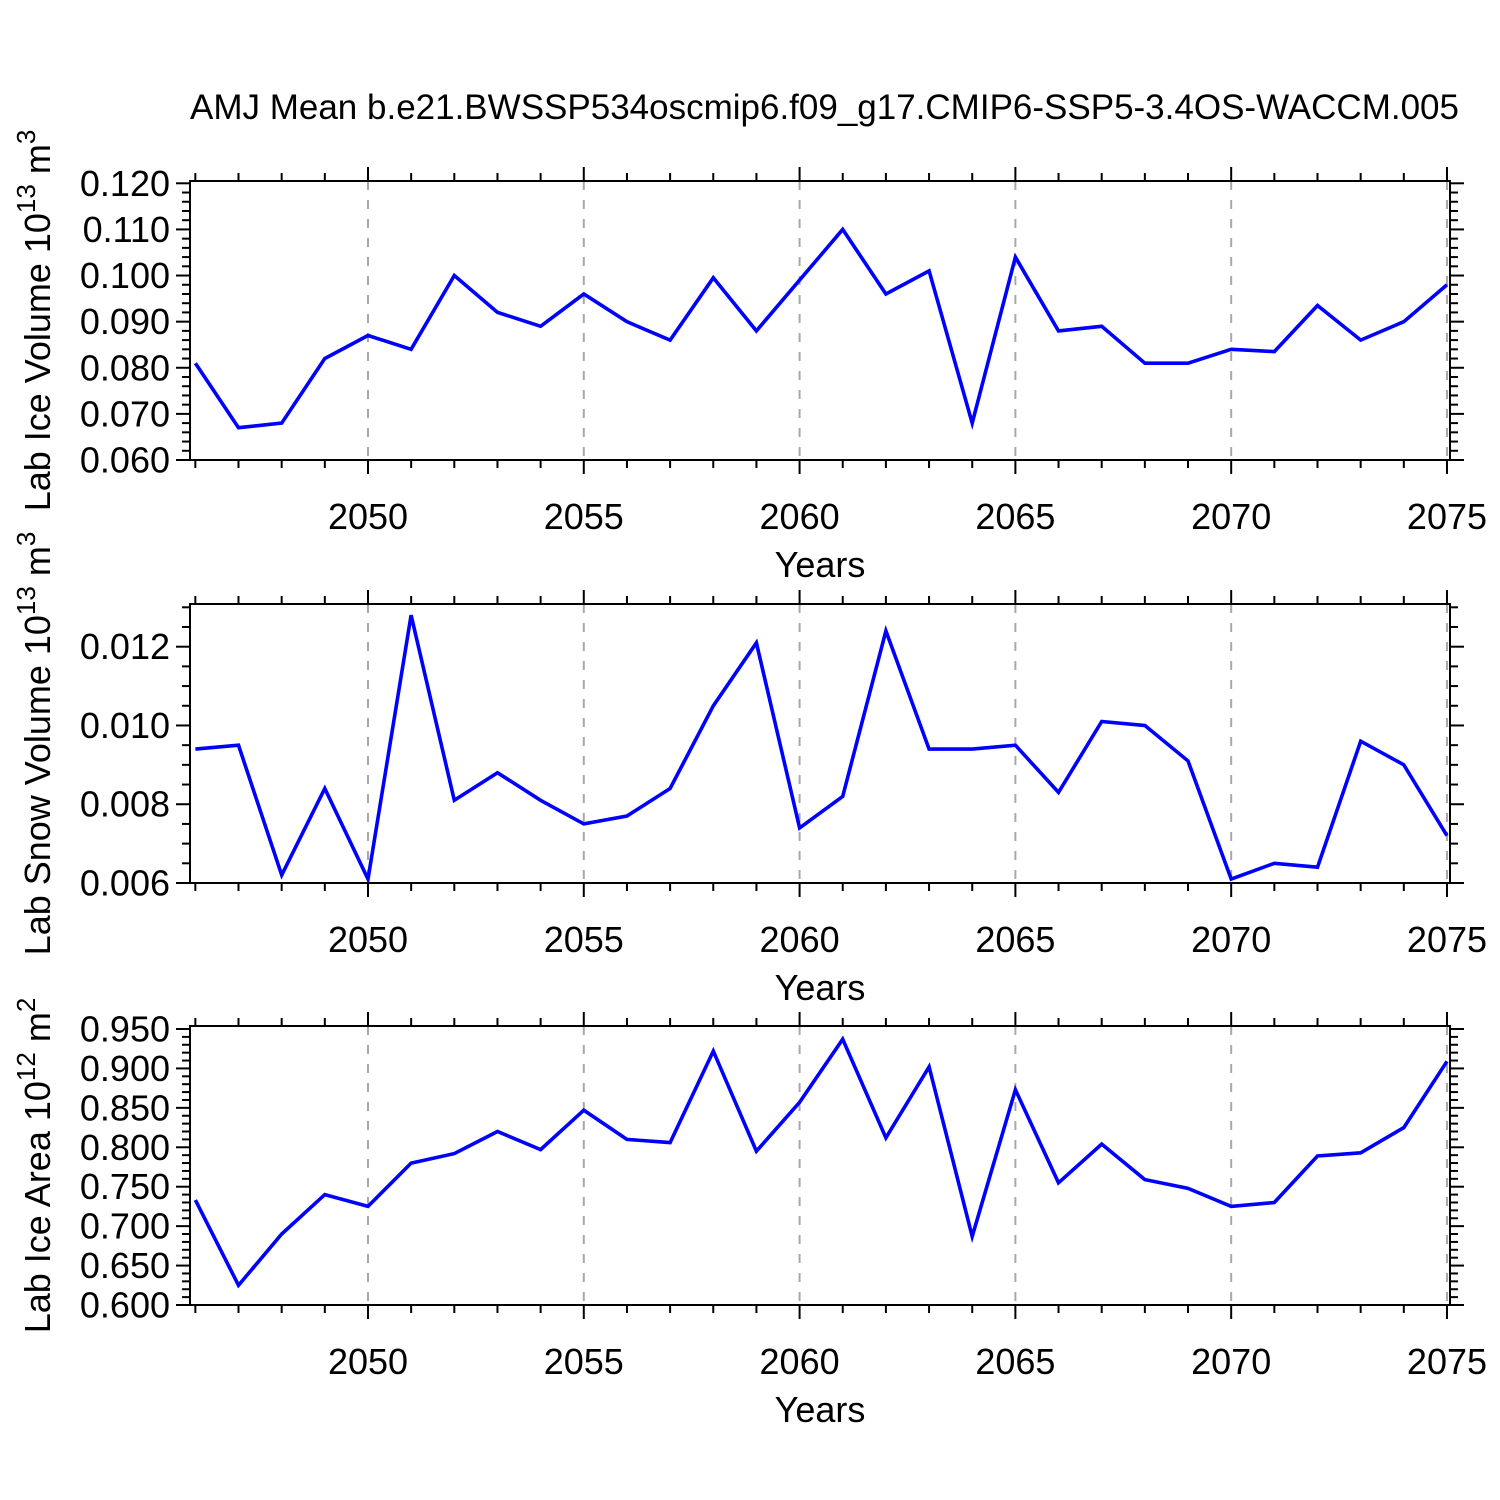 The height and width of the screenshot is (1500, 1500). Describe the element at coordinates (125, 183) in the screenshot. I see `y-tick-label: 0.120` at that location.